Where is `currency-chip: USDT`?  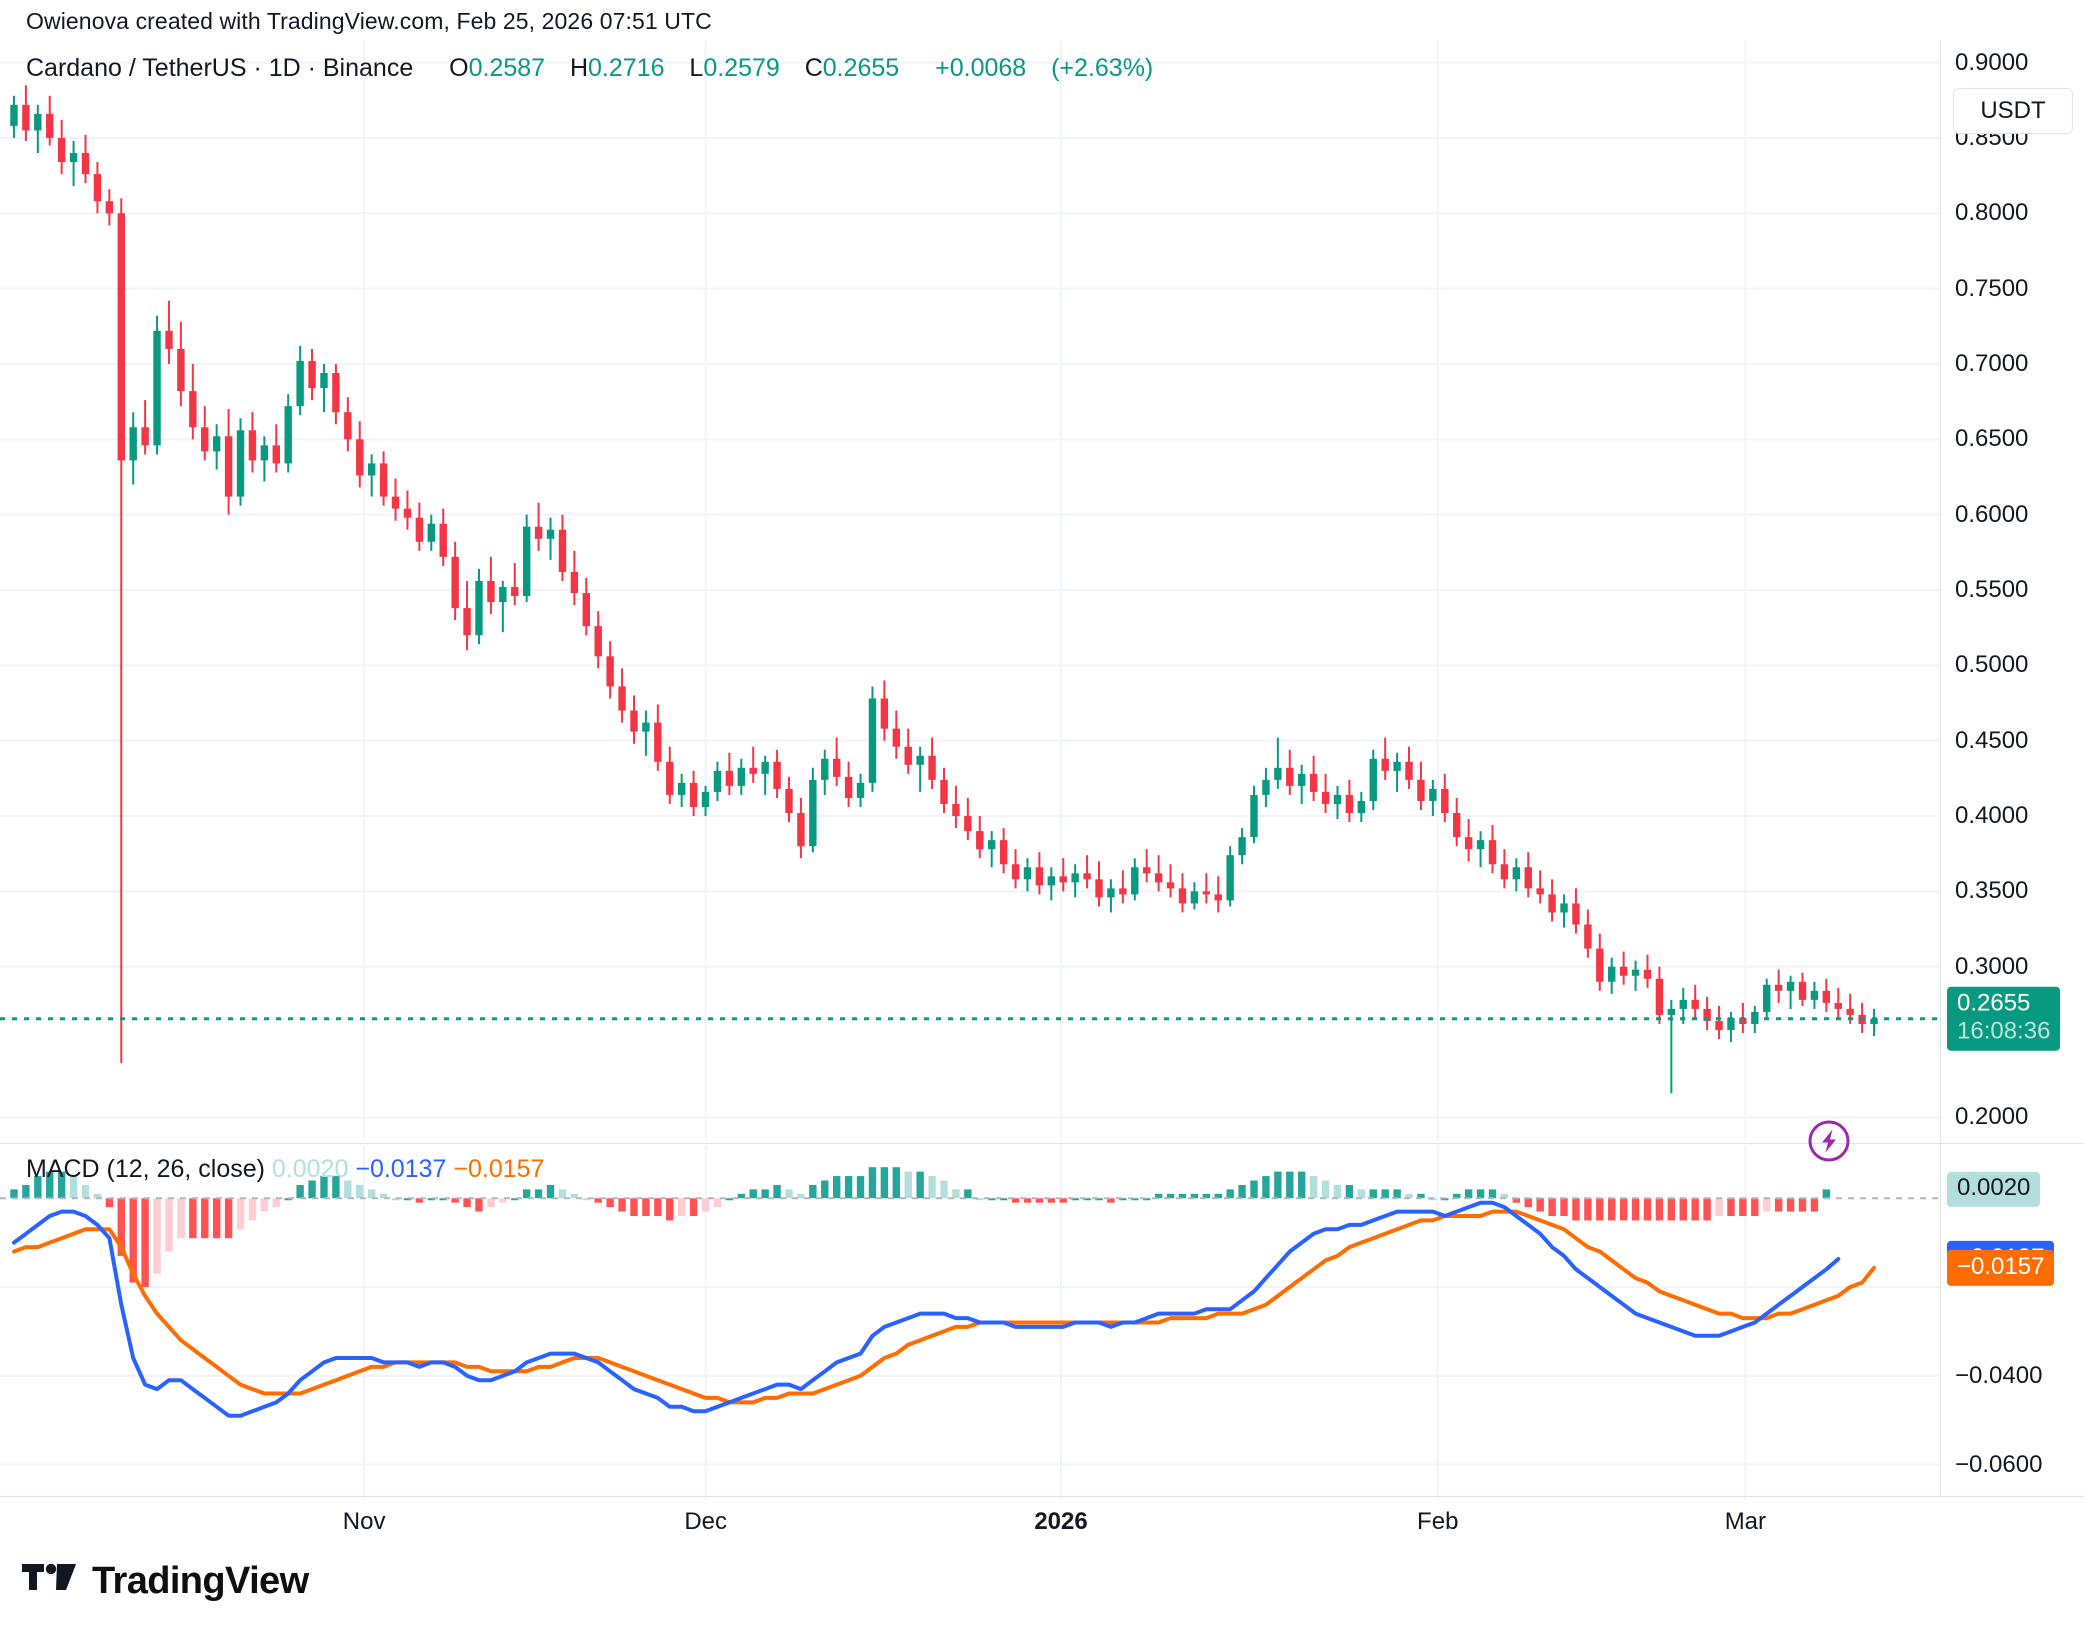 currency-chip: USDT is located at coordinates (2013, 111).